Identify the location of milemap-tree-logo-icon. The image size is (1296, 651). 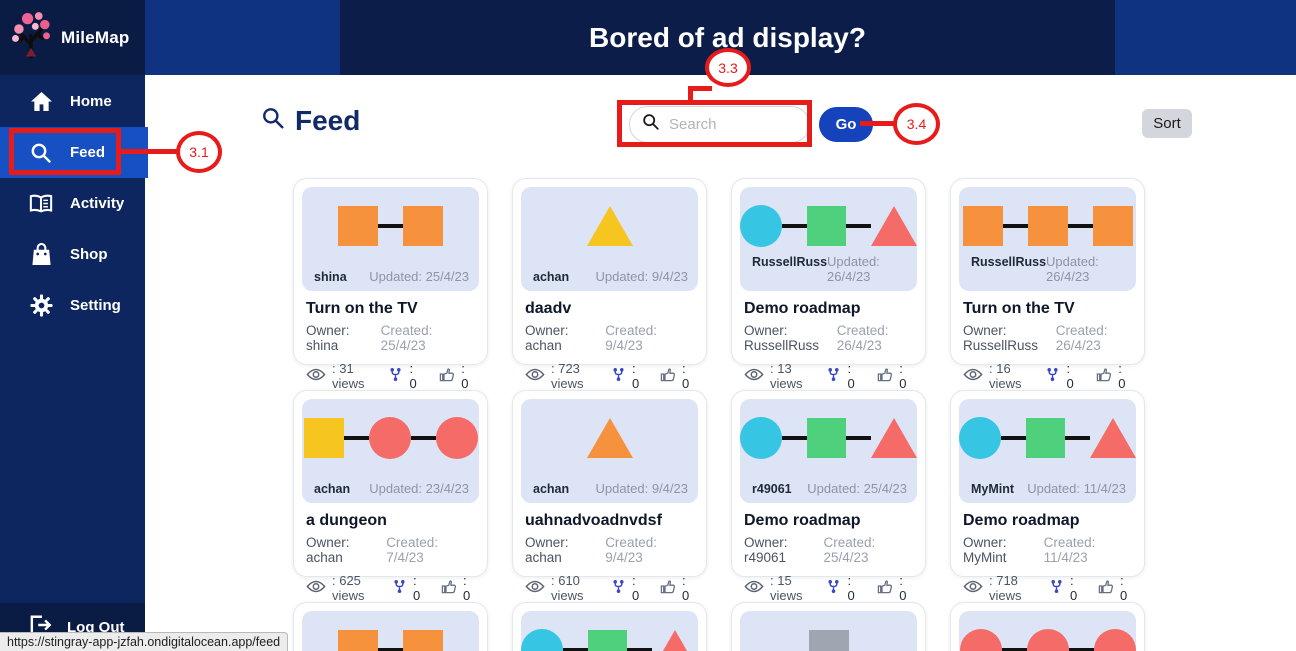
(31, 37).